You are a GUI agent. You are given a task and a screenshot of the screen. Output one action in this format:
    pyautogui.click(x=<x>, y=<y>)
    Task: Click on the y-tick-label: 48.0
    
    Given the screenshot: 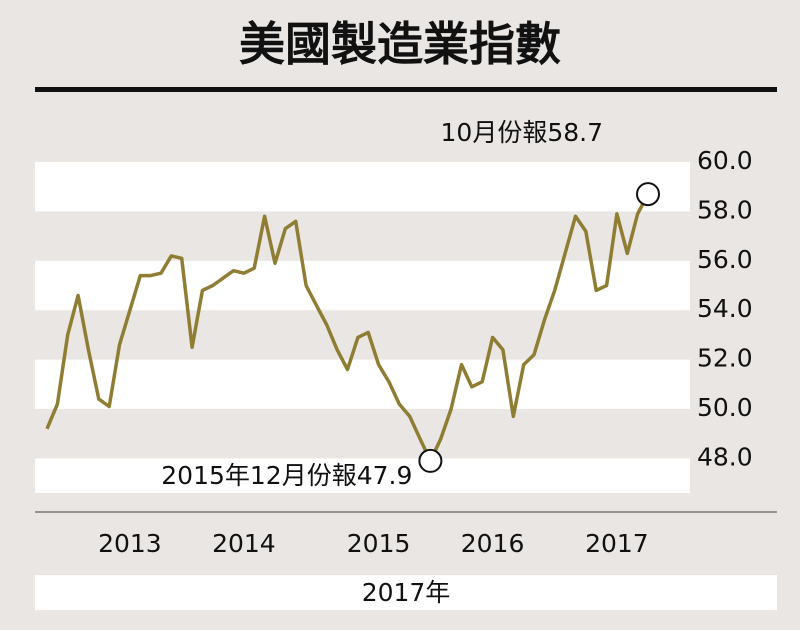 What is the action you would take?
    pyautogui.click(x=725, y=456)
    